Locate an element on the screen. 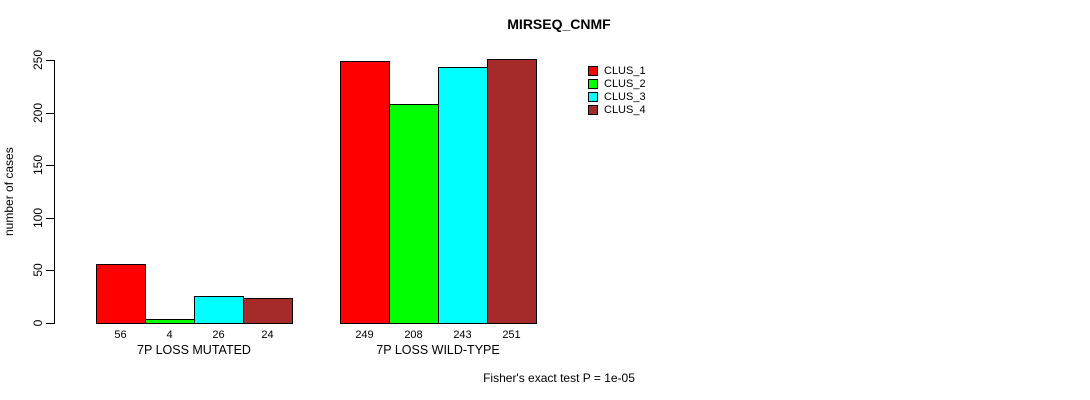  bar-value-label: 26 is located at coordinates (218, 335).